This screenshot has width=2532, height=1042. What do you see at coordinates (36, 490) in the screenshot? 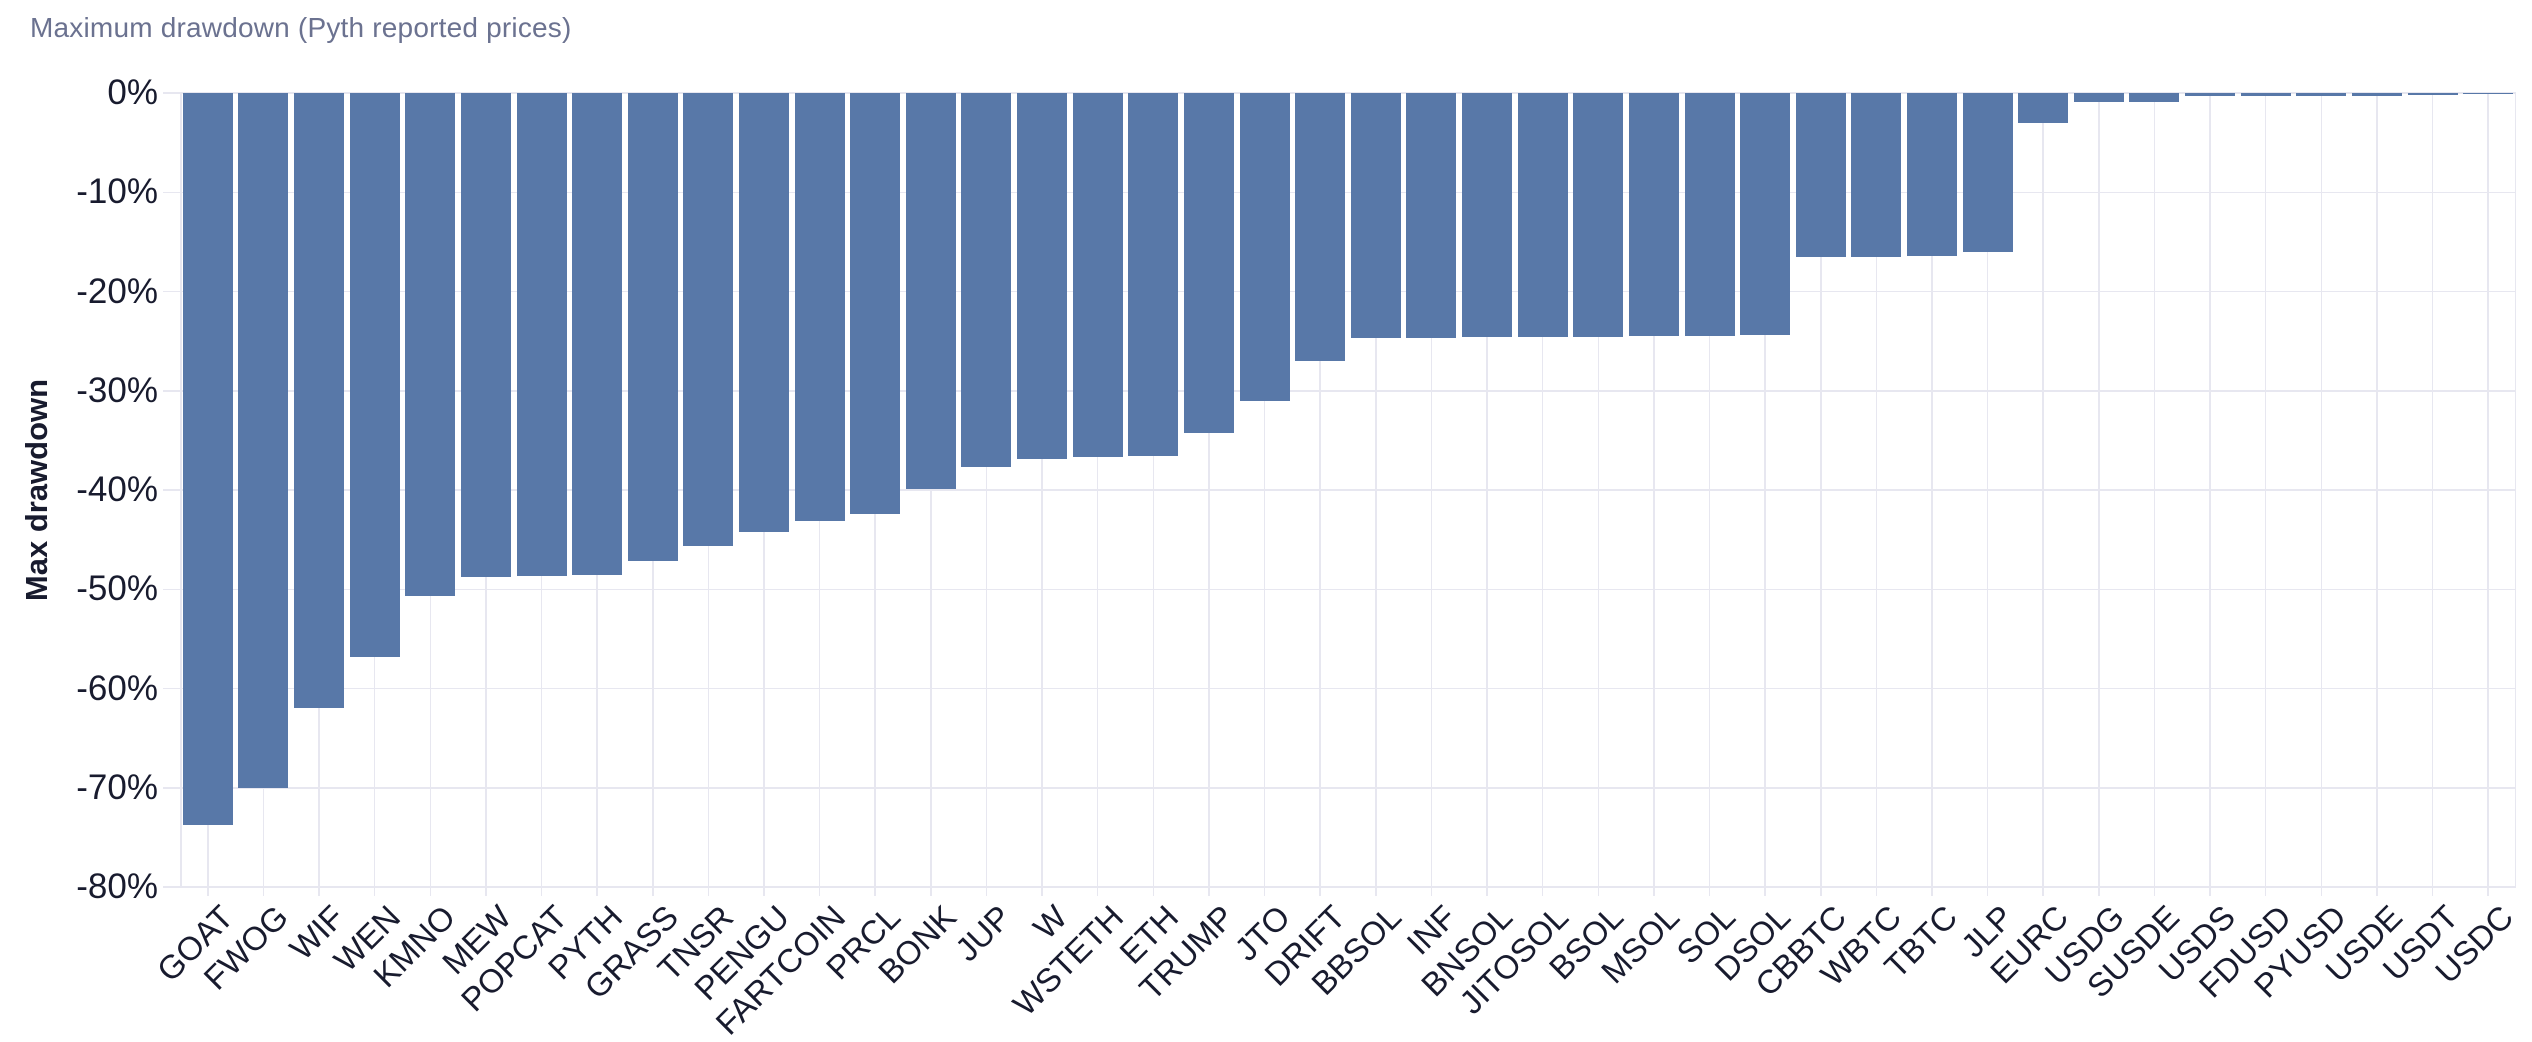
I see `y-axis-title: Max drawdown` at bounding box center [36, 490].